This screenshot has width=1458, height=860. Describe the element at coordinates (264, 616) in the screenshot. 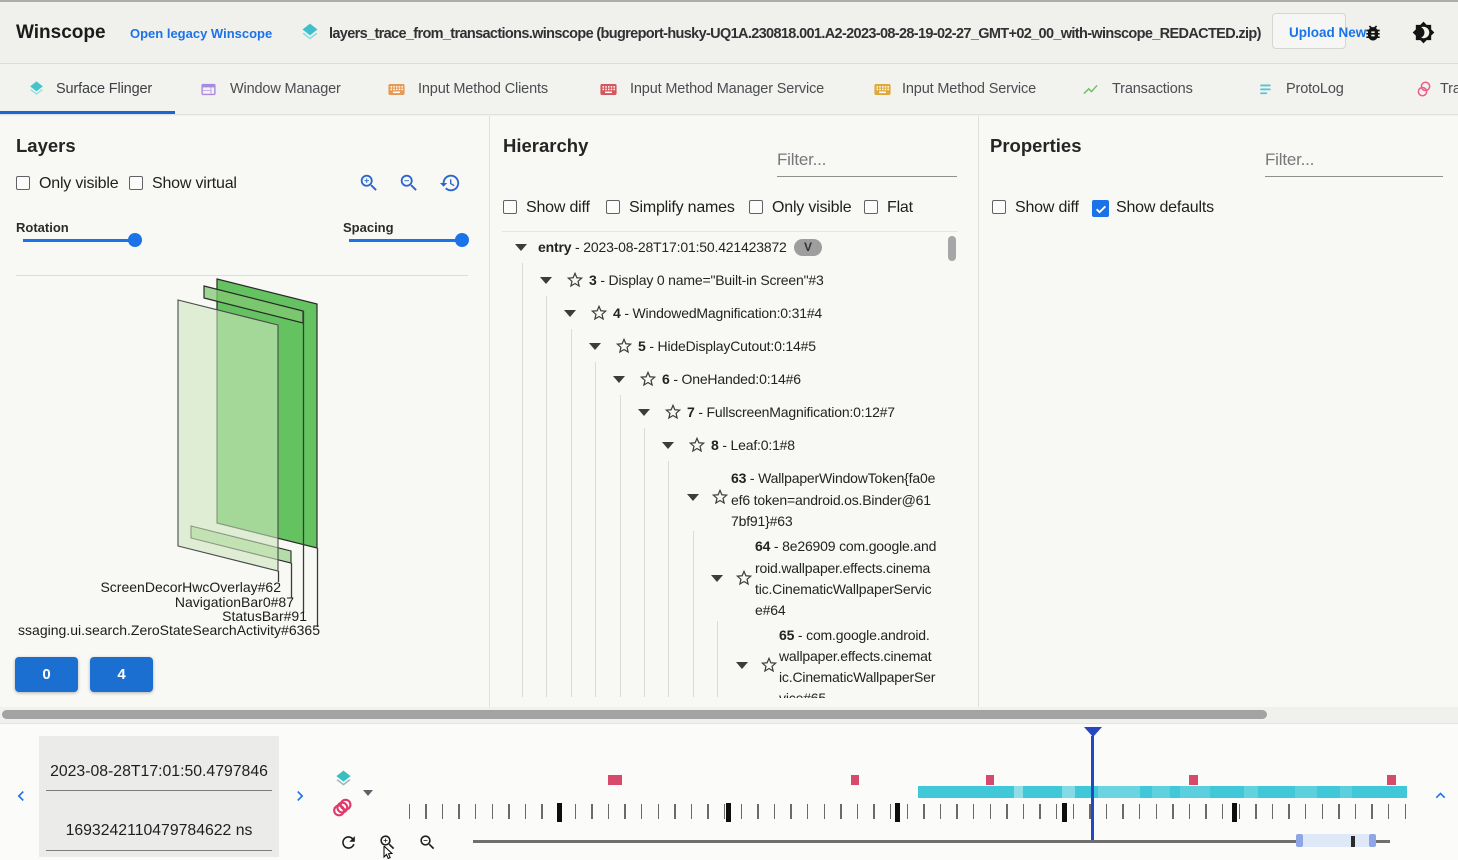

I see `svg-text: StatusBar#91` at that location.